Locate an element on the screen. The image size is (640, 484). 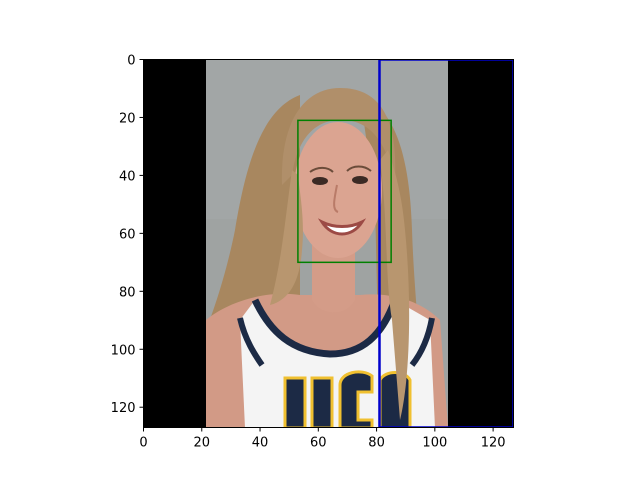
y-tick-label: 40 is located at coordinates (127, 176).